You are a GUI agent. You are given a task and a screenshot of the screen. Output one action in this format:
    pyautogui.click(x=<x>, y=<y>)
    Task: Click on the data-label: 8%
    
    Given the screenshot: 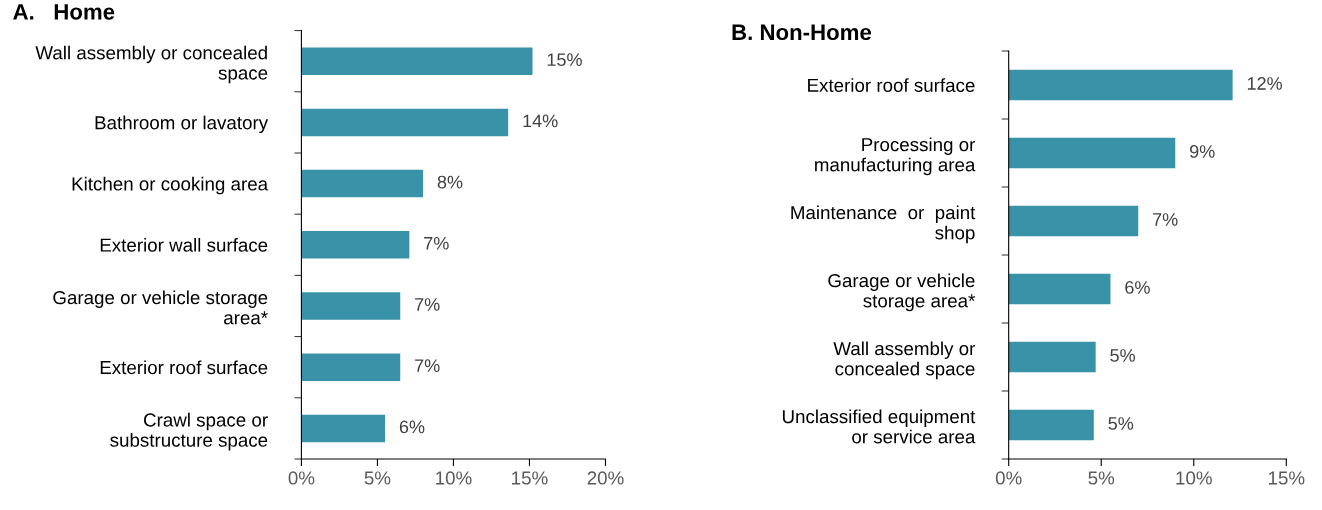 What is the action you would take?
    pyautogui.click(x=450, y=182)
    